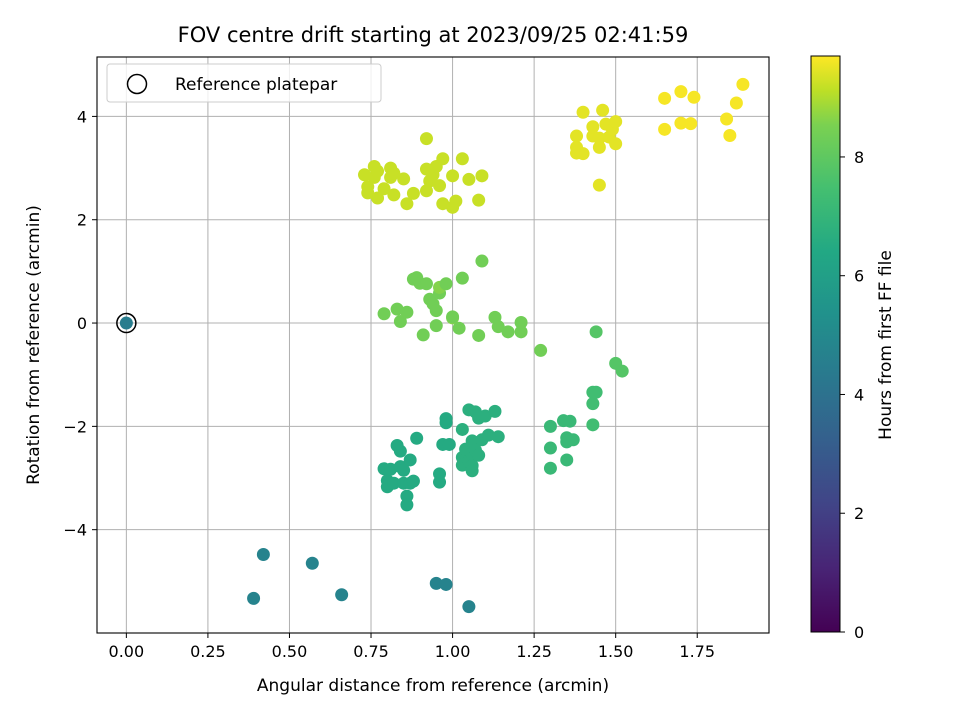  I want to click on reference-marker, so click(126, 323).